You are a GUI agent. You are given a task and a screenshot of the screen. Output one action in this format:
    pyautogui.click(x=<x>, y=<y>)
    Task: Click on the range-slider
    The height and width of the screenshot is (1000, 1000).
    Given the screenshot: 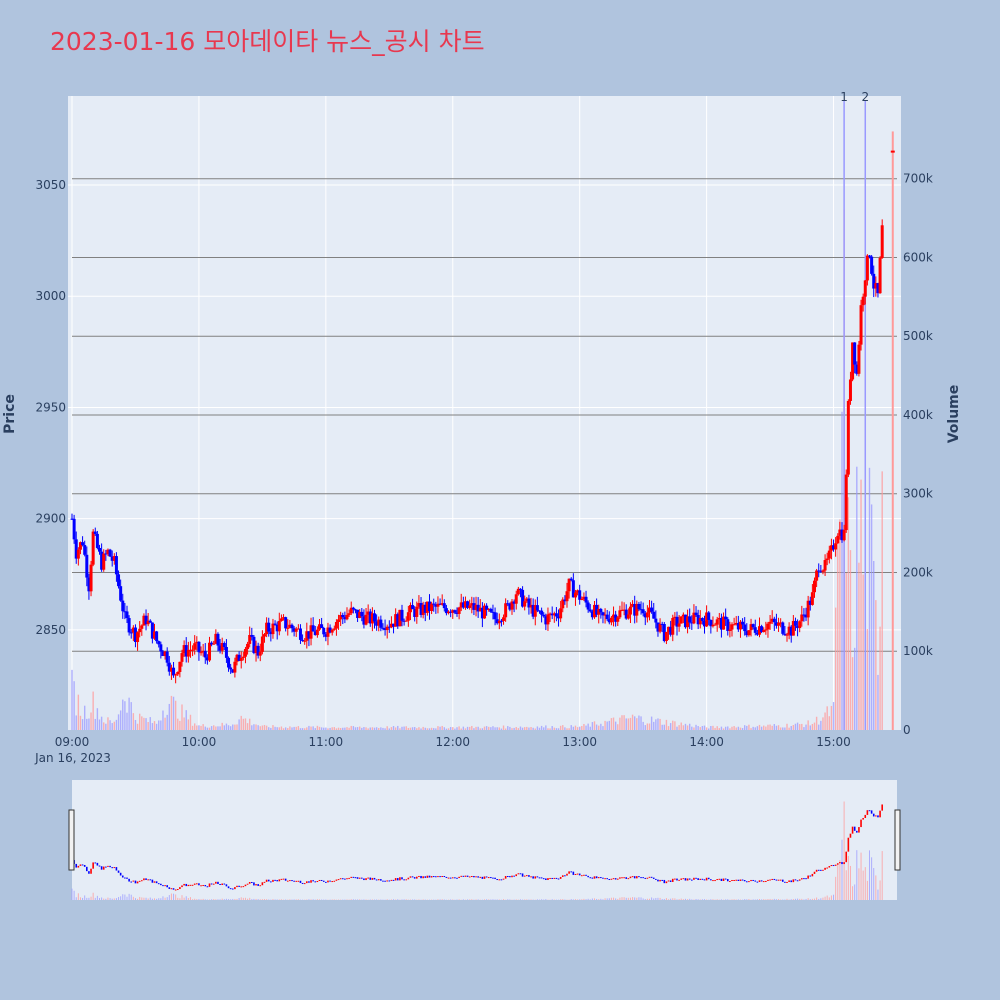 What is the action you would take?
    pyautogui.click(x=484, y=840)
    